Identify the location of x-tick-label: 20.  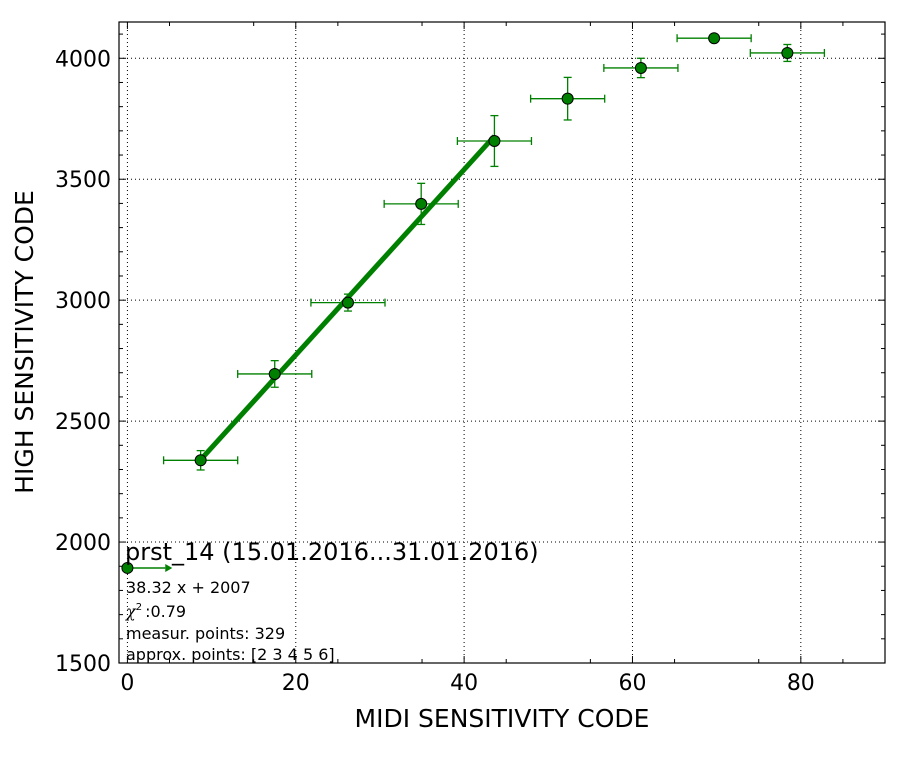
(296, 683).